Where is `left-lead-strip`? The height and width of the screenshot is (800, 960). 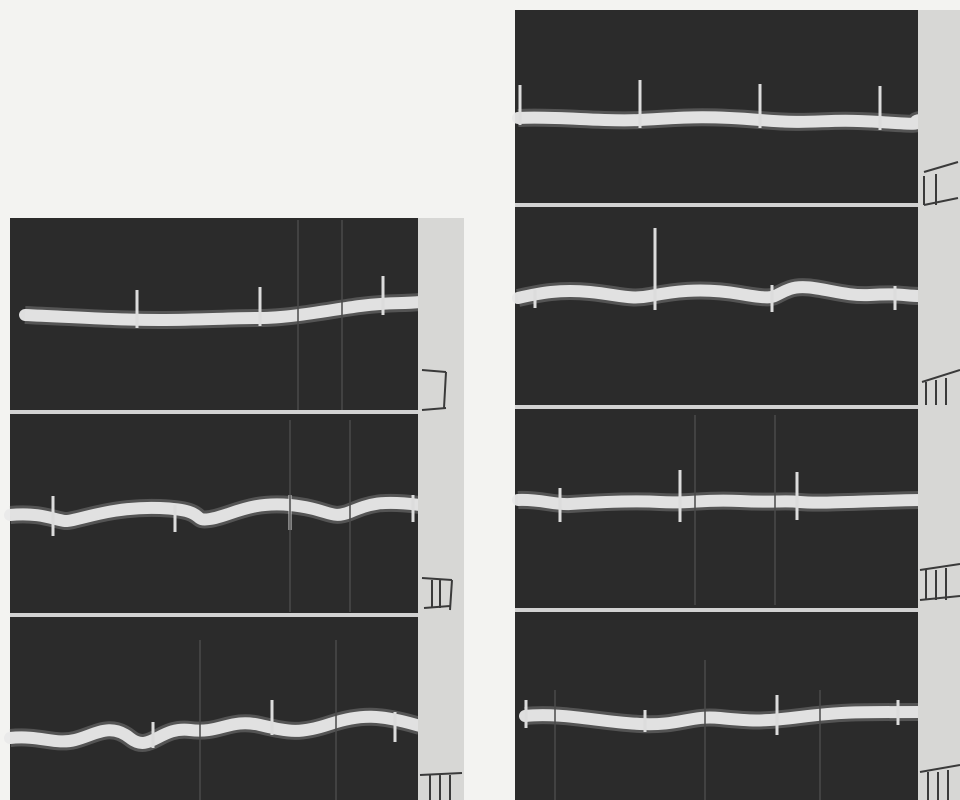
left-lead-strip is located at coordinates (441, 509).